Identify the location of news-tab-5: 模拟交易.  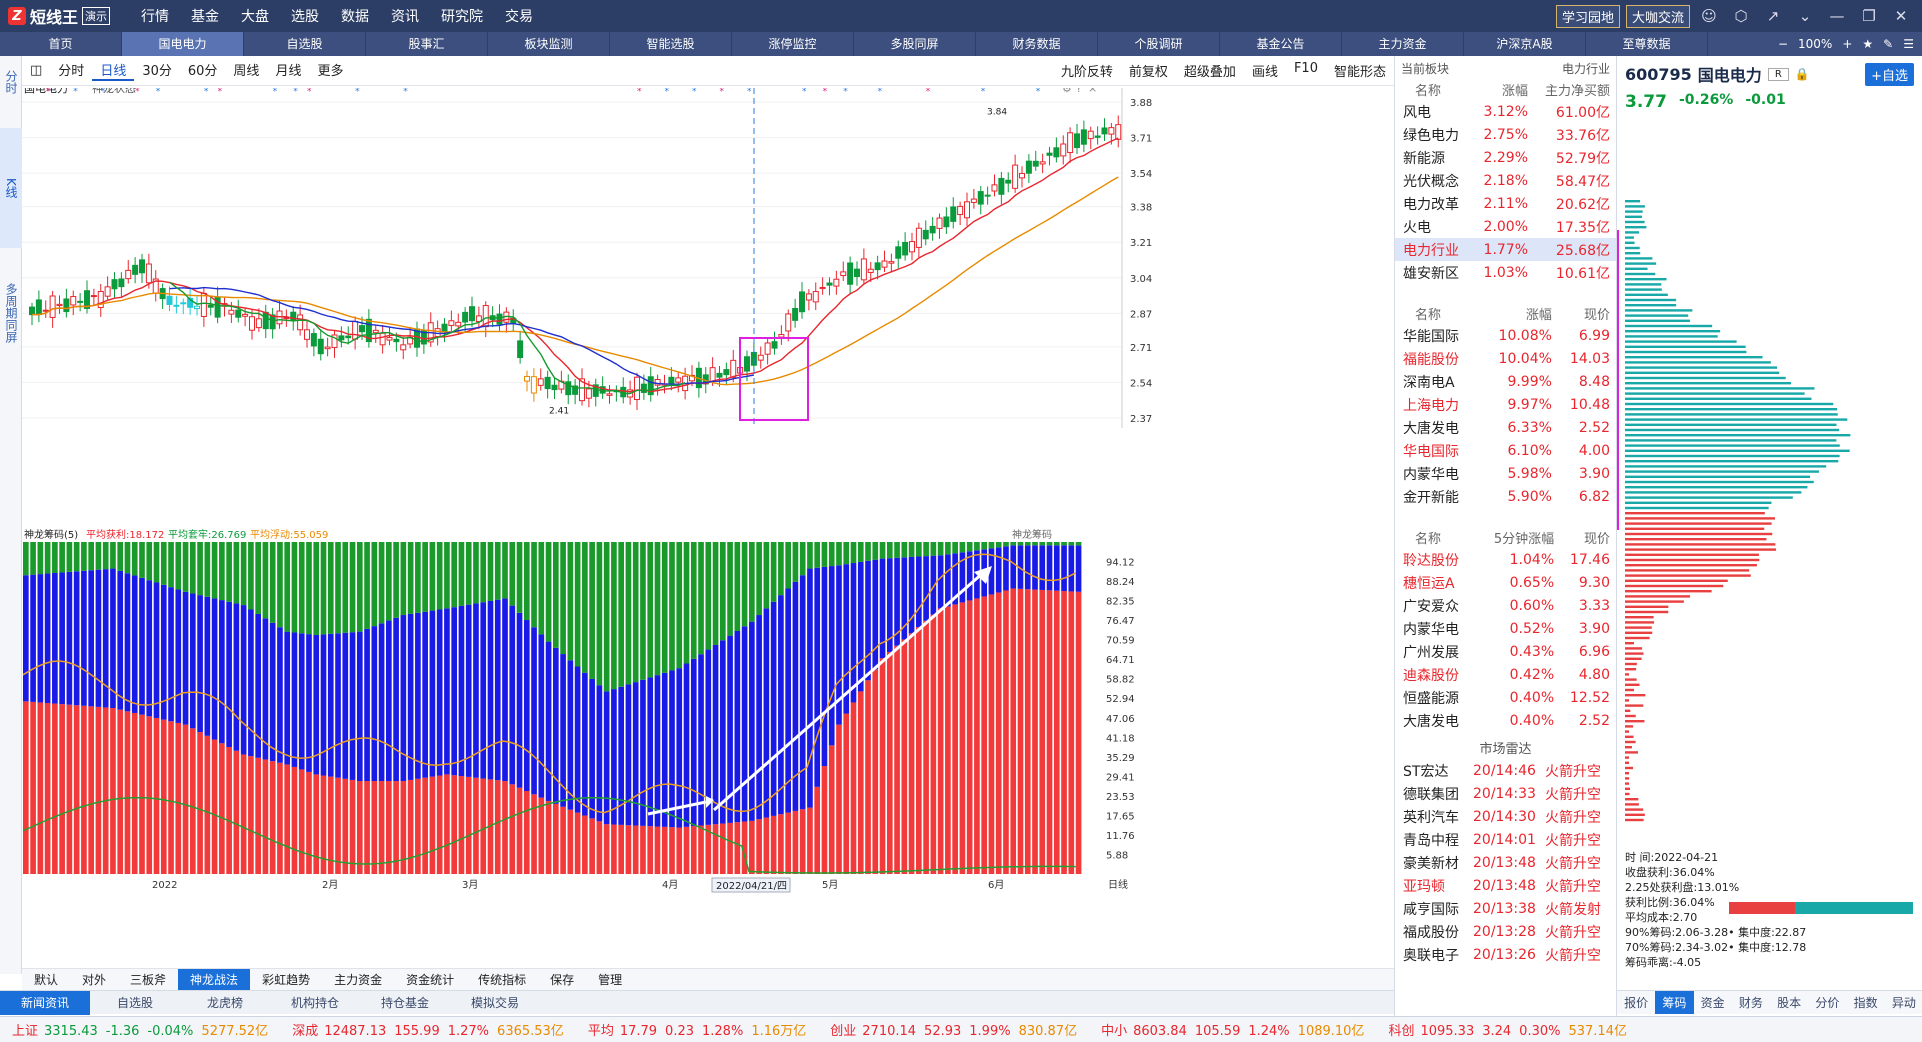
(495, 1002).